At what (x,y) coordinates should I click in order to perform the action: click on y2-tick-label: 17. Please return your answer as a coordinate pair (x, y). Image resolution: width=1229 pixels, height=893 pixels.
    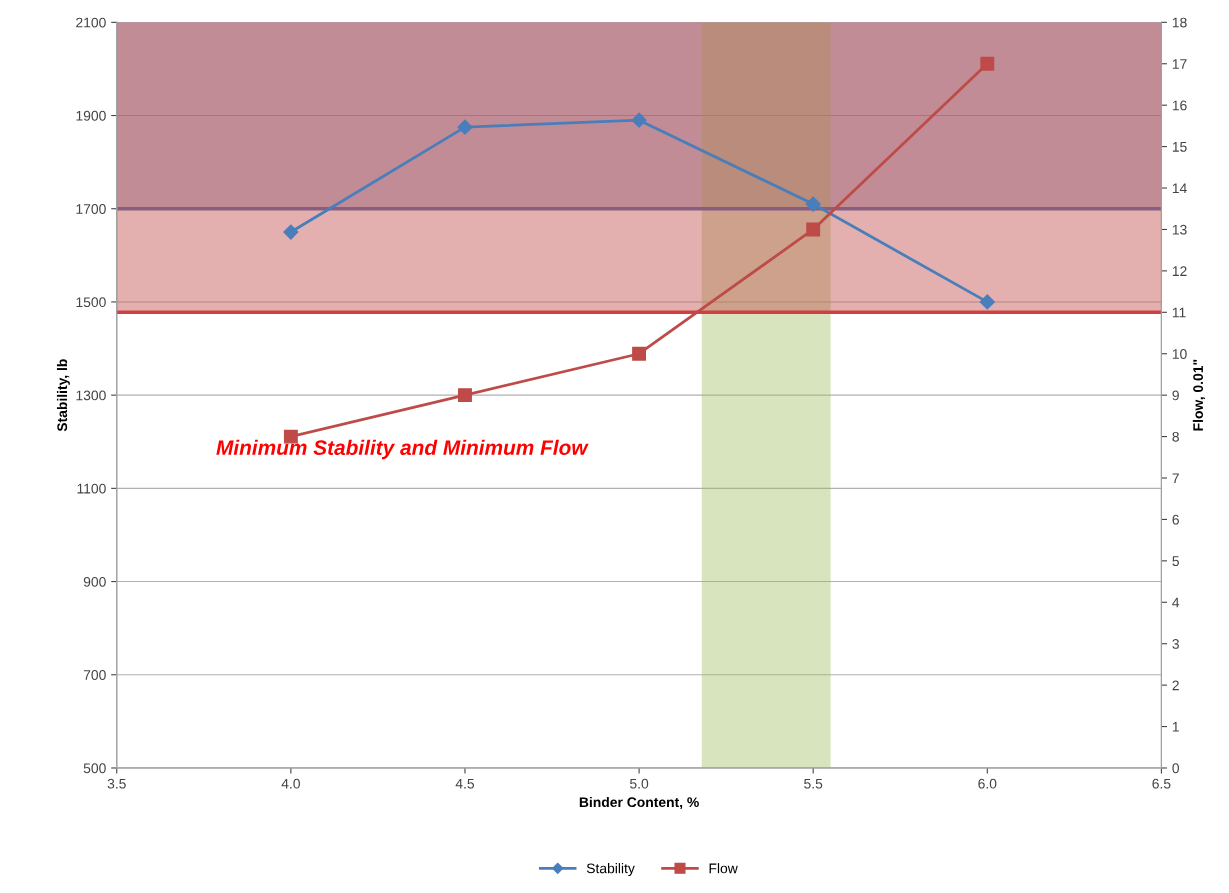
    Looking at the image, I should click on (1179, 64).